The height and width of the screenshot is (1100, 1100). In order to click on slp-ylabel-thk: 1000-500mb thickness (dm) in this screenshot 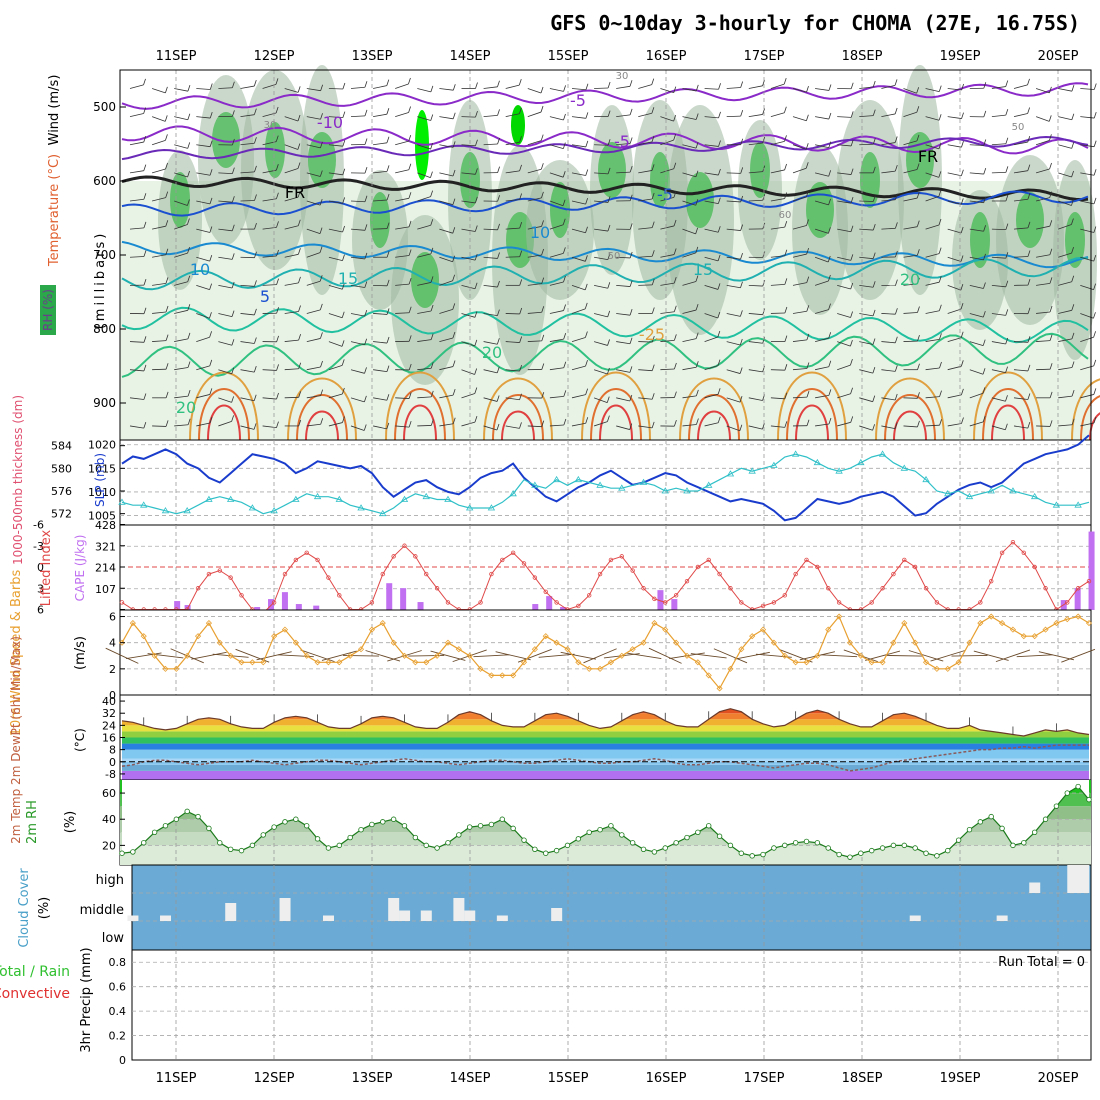, I will do `click(18, 480)`.